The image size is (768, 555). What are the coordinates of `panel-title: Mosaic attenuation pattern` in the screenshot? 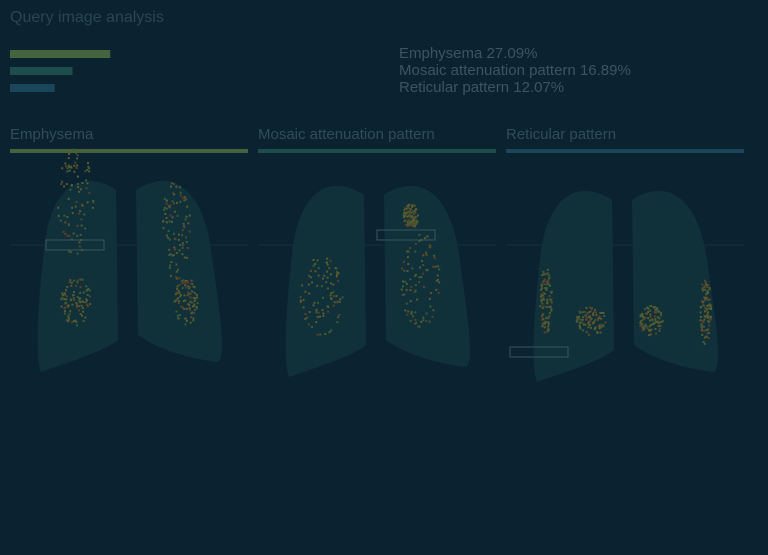 It's located at (346, 134).